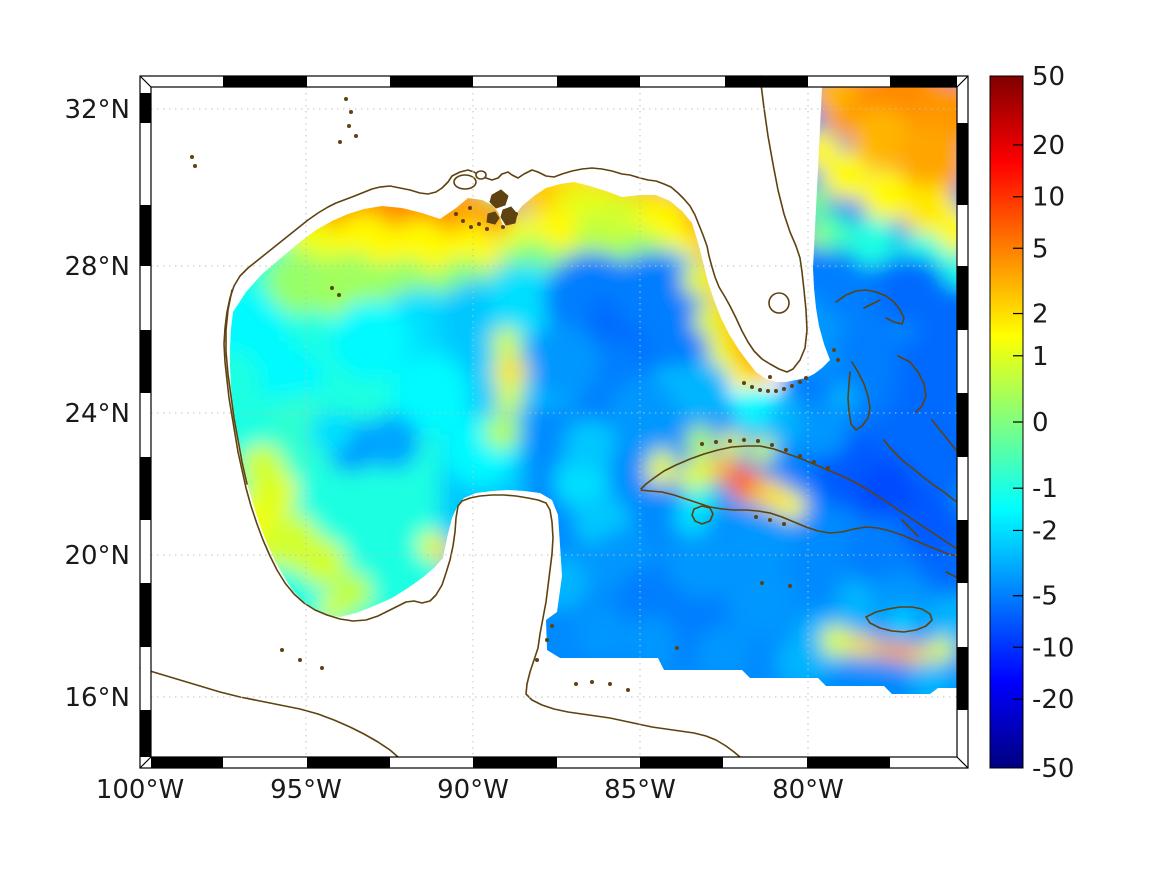 The image size is (1167, 875). Describe the element at coordinates (808, 790) in the screenshot. I see `x-axis-tick-label: 80°W` at that location.